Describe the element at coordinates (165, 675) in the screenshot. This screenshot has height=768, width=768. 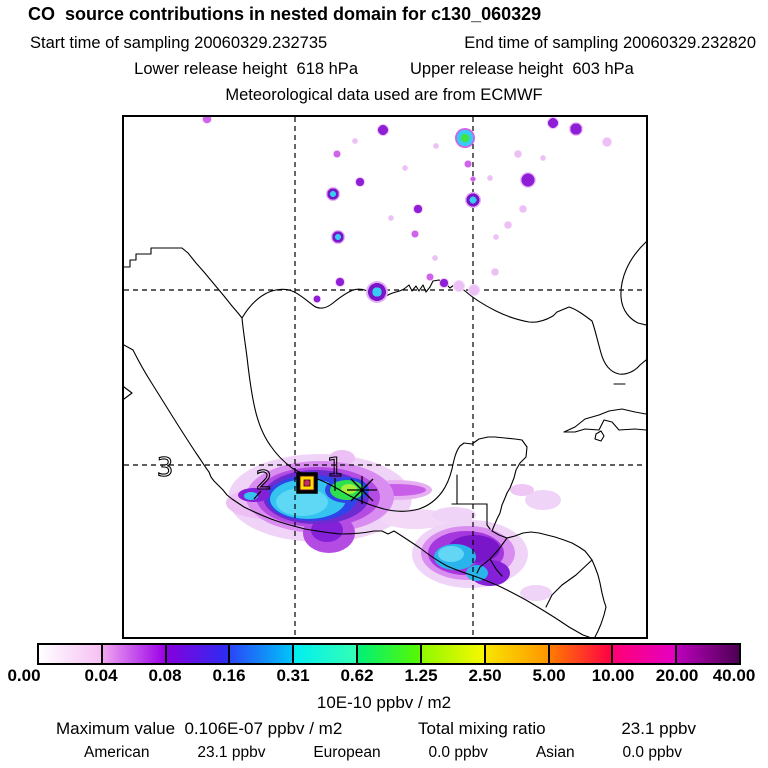
I see `colorbar-tick-label: 0.08` at that location.